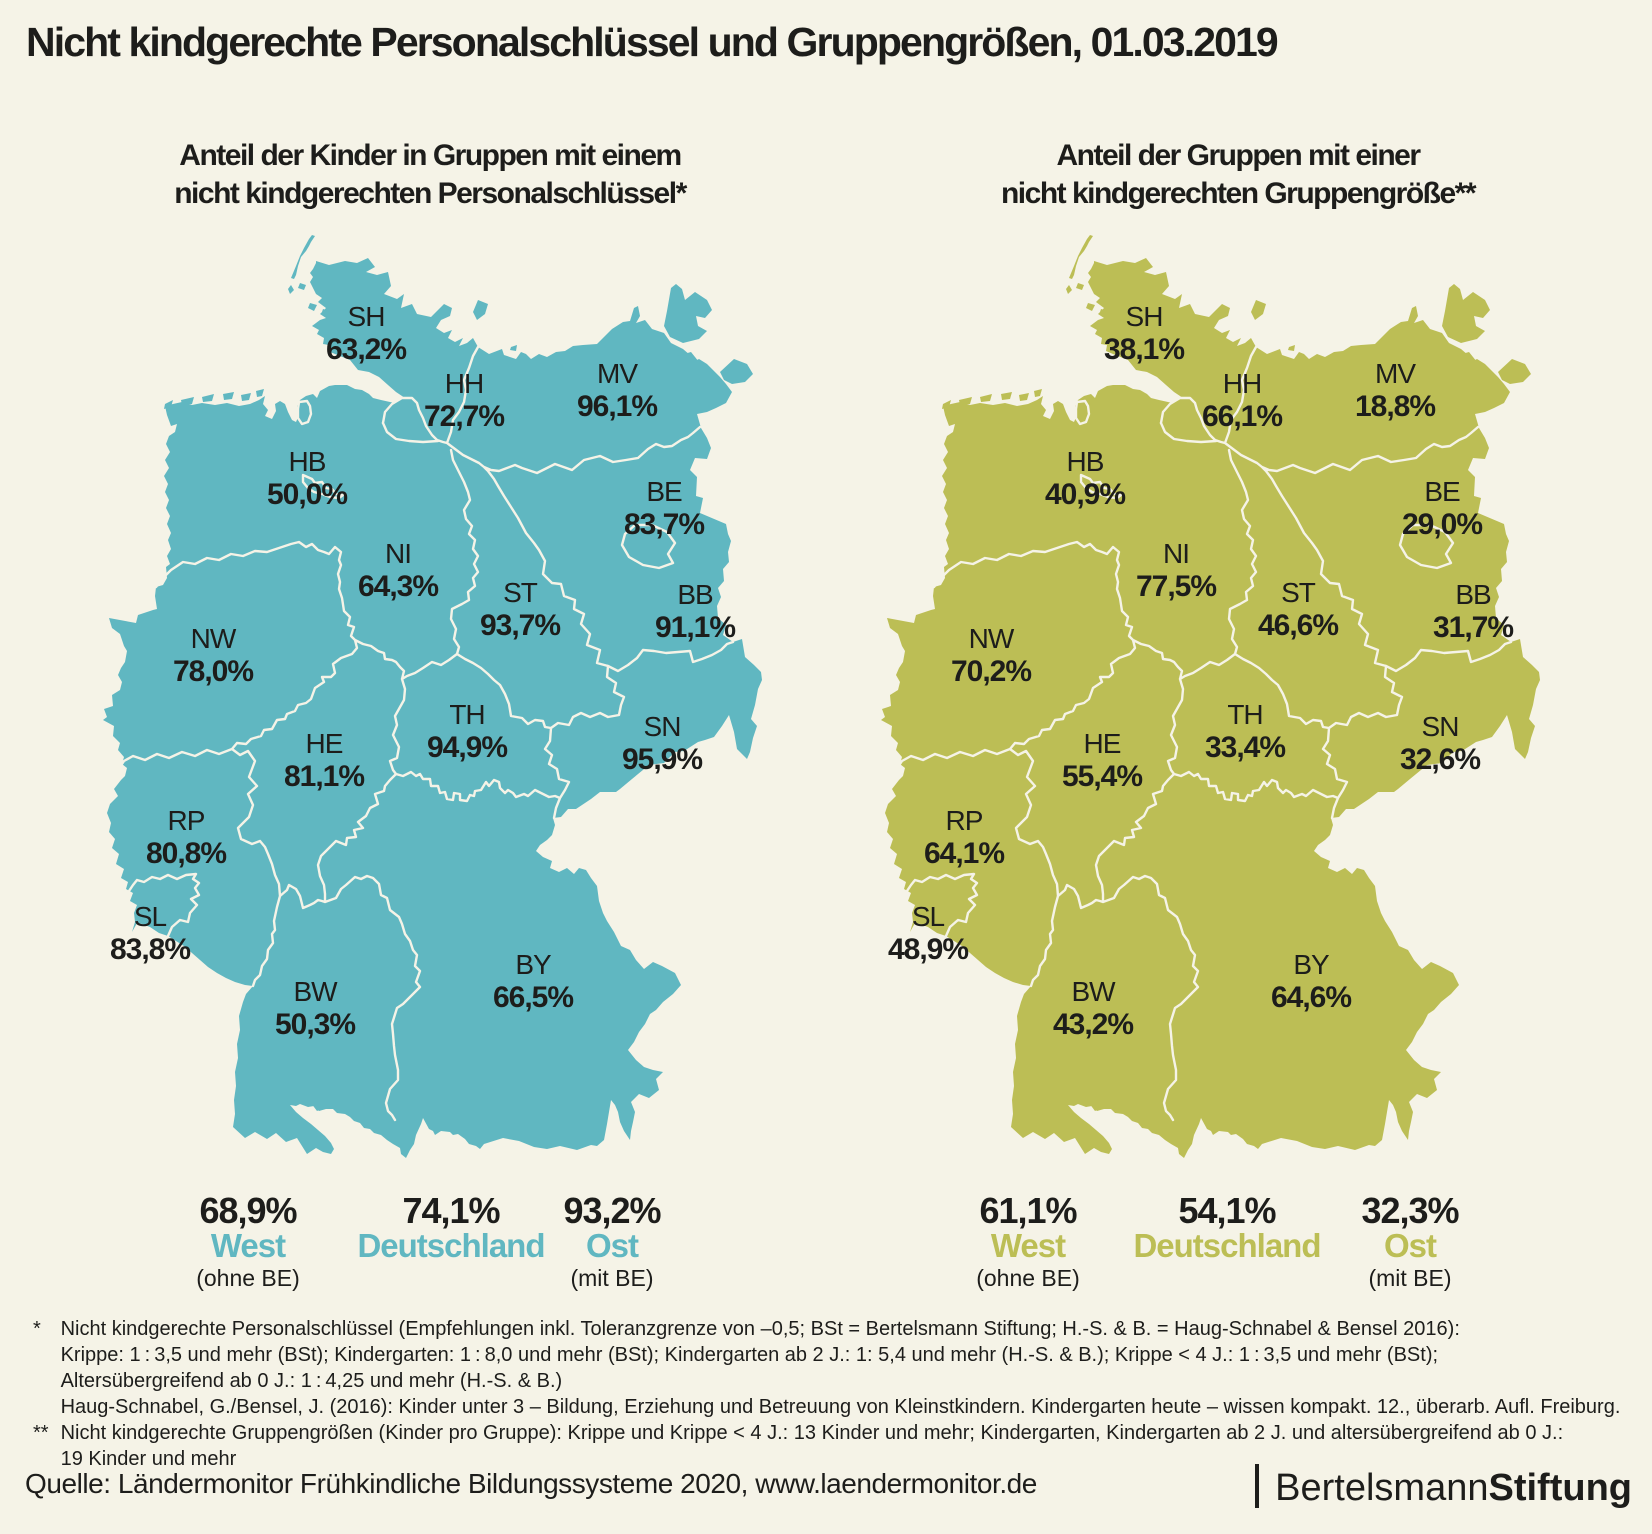 This screenshot has width=1652, height=1534. I want to click on svg-text: 64,3%, so click(398, 586).